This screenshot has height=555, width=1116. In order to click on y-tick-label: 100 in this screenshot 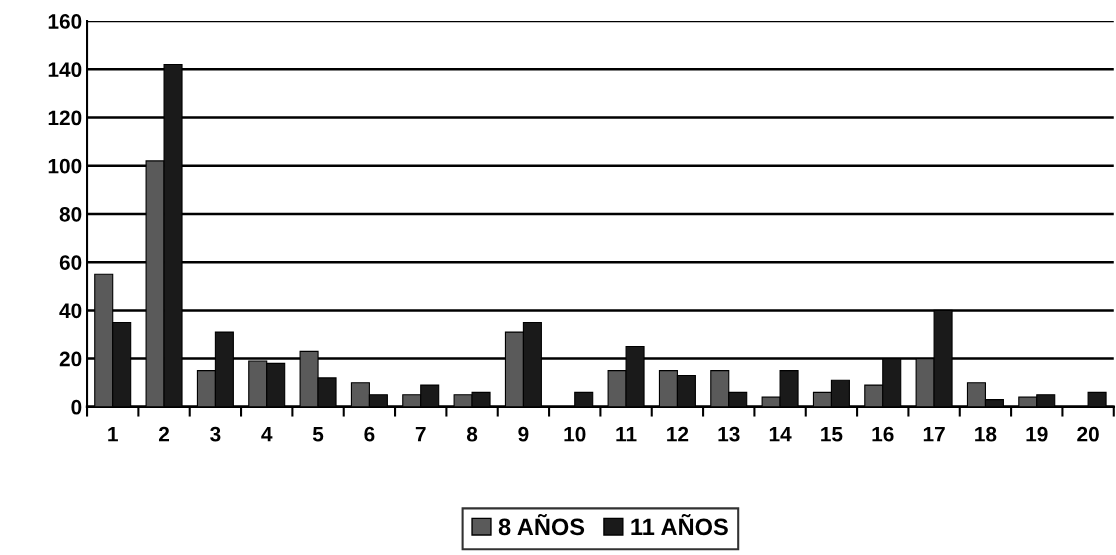, I will do `click(65, 166)`.